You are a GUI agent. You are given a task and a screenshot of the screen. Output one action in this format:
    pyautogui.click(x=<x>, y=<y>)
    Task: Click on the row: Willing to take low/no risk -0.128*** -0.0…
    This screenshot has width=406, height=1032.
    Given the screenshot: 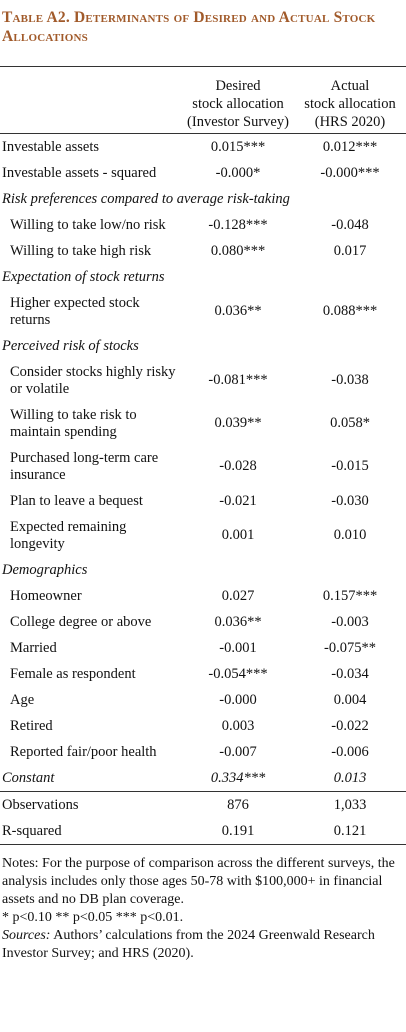 What is the action you would take?
    pyautogui.click(x=203, y=225)
    